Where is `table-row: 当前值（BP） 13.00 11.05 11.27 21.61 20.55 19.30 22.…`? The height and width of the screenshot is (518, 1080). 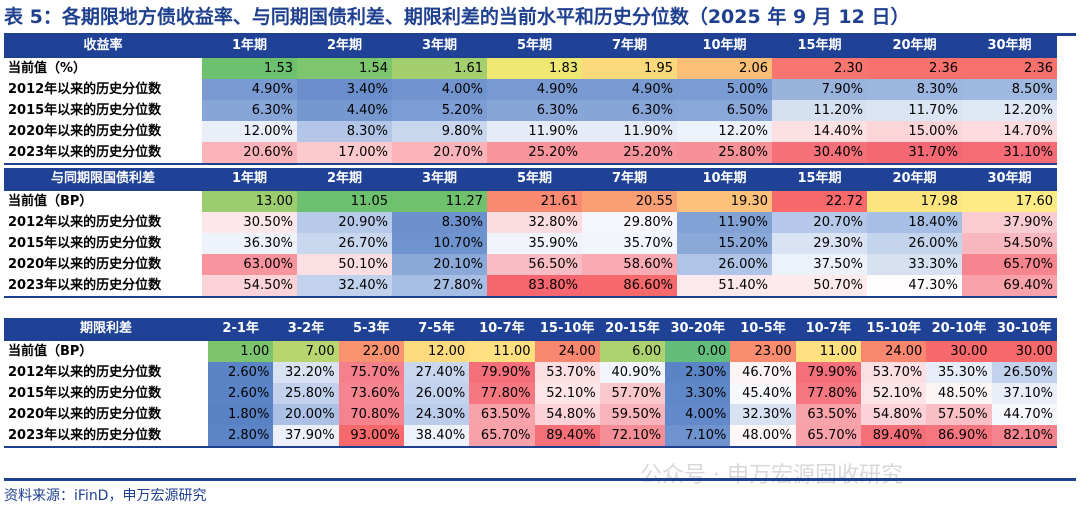 table-row: 当前值（BP） 13.00 11.05 11.27 21.61 20.55 19.30 22.… is located at coordinates (530, 200).